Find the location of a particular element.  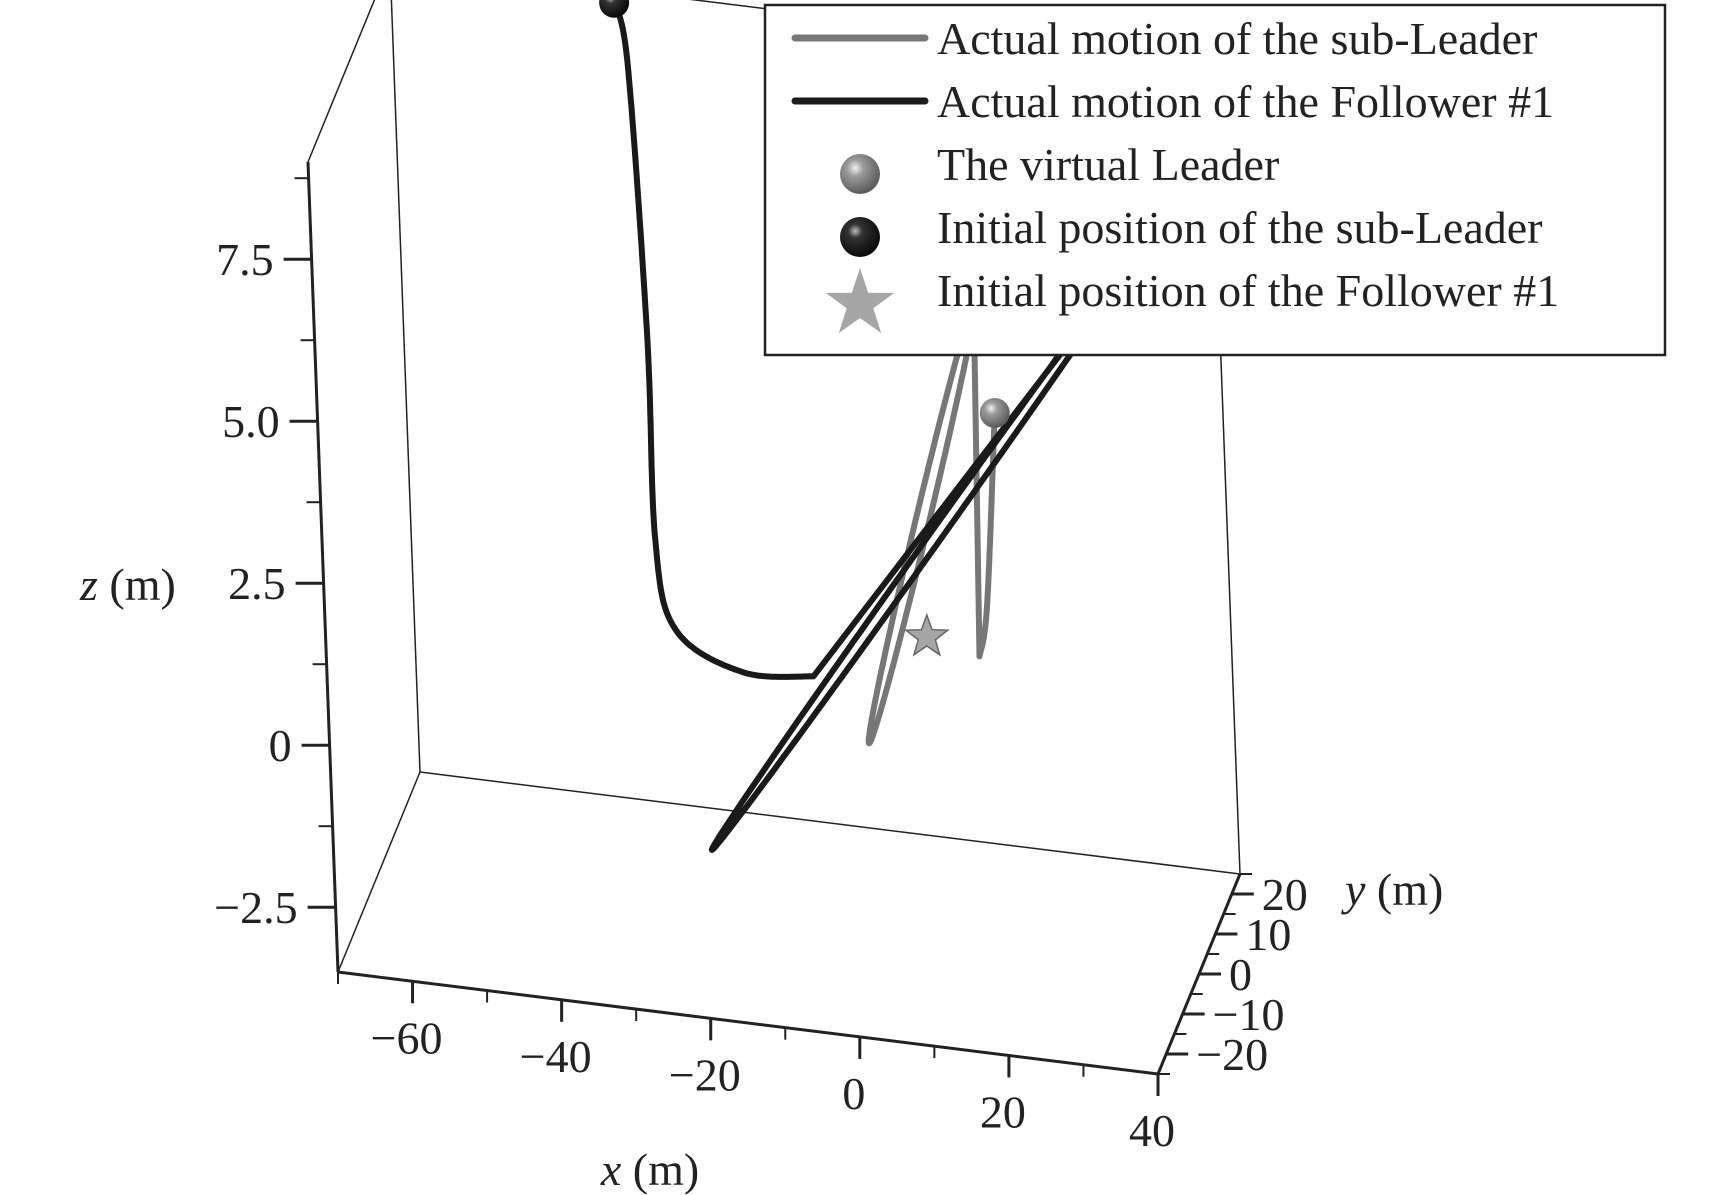

legend-item: Initial position of the Follower #1 is located at coordinates (1192, 299).